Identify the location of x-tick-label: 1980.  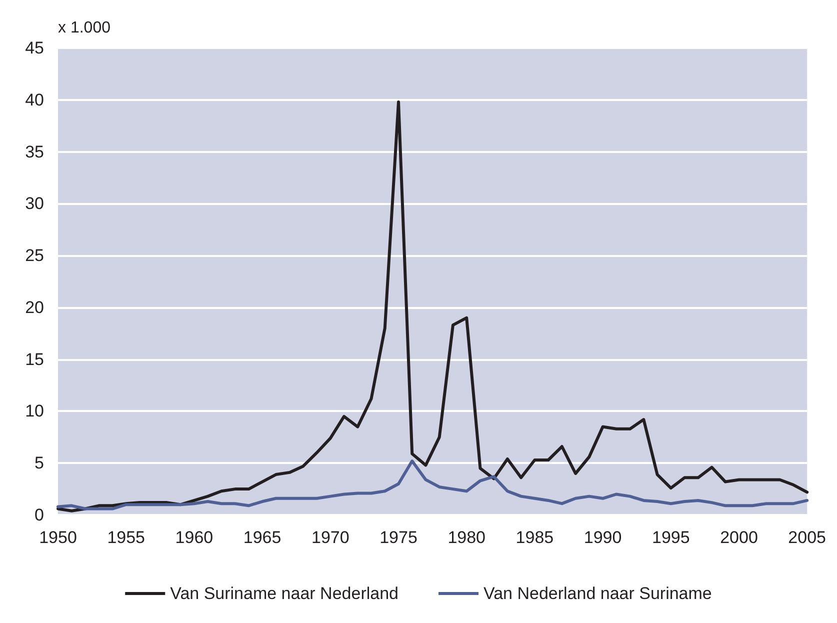
(467, 537).